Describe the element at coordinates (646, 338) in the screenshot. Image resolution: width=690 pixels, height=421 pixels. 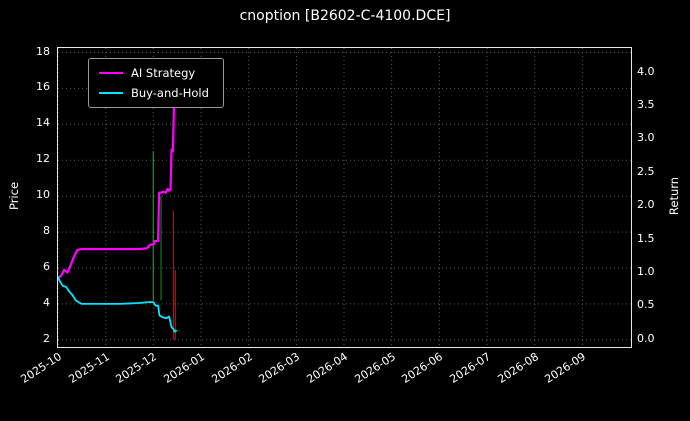
I see `return-tick-label: 0.0` at that location.